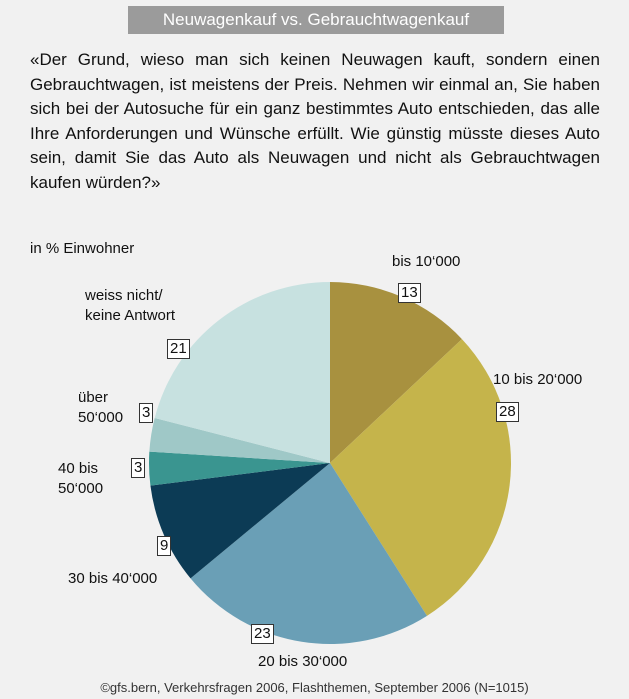  What do you see at coordinates (81, 478) in the screenshot?
I see `category-label: 40 bis 50‘000` at bounding box center [81, 478].